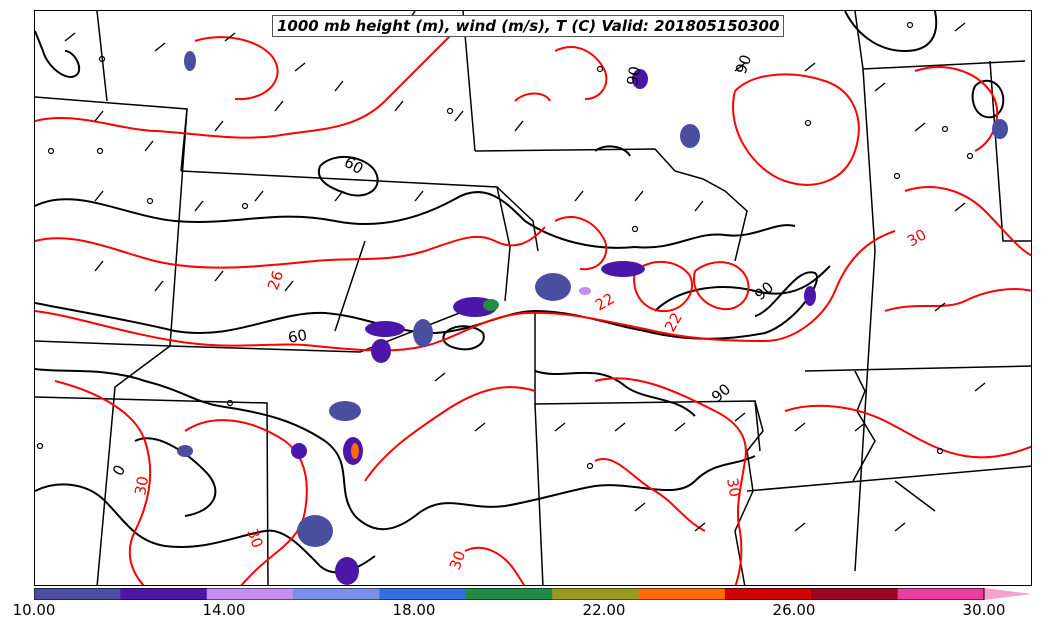 This screenshot has width=1041, height=633. Describe the element at coordinates (34, 610) in the screenshot. I see `colorbar-tick: 10.00` at that location.